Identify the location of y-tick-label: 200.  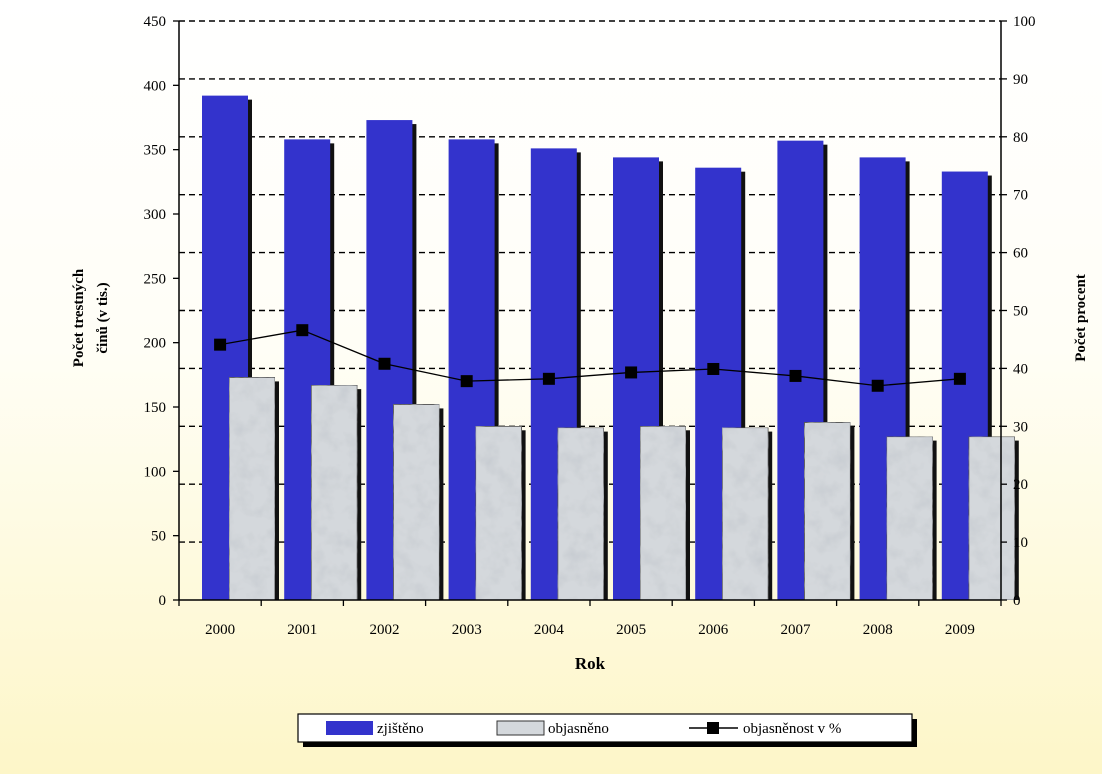
(155, 344).